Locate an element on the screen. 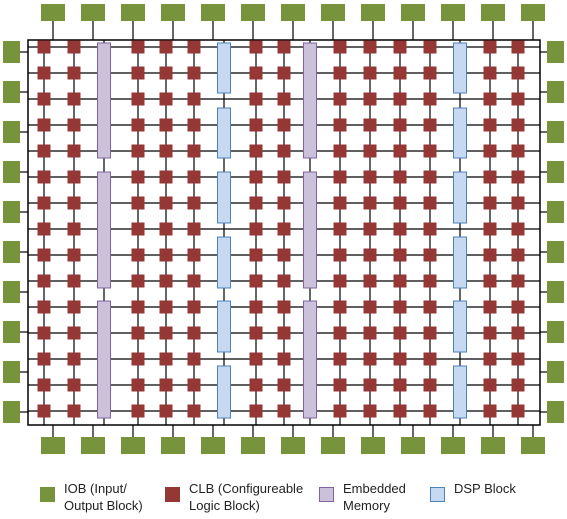  legend-item-dsp: DSP Block is located at coordinates (473, 491).